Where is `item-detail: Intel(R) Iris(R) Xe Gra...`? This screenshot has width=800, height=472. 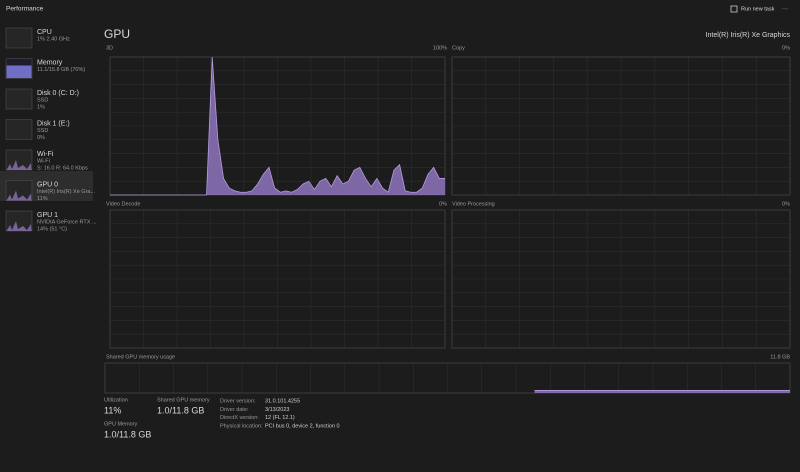
item-detail: Intel(R) Iris(R) Xe Gra... is located at coordinates (66, 192).